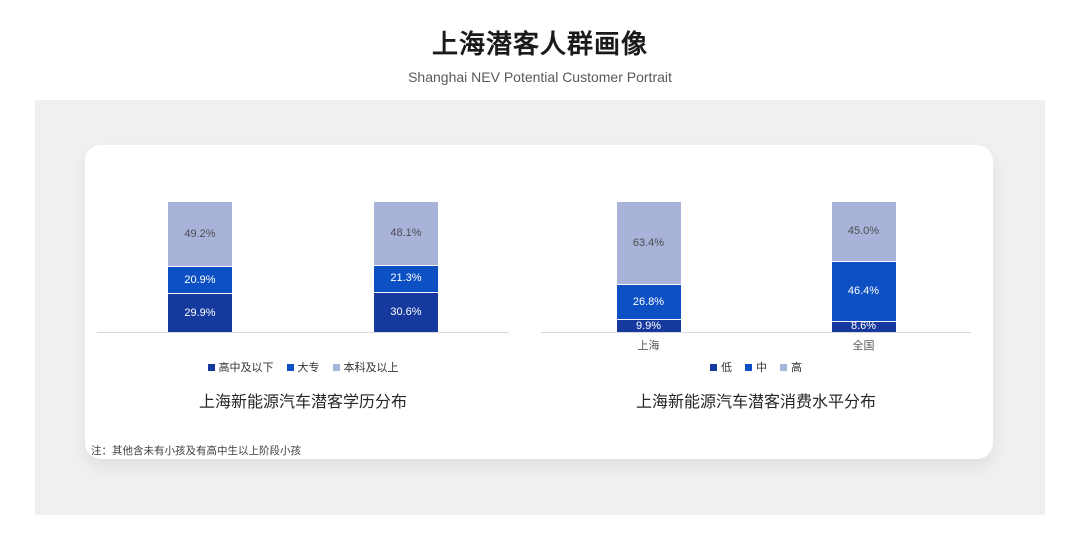  I want to click on legend-label: 本科及以上, so click(371, 368).